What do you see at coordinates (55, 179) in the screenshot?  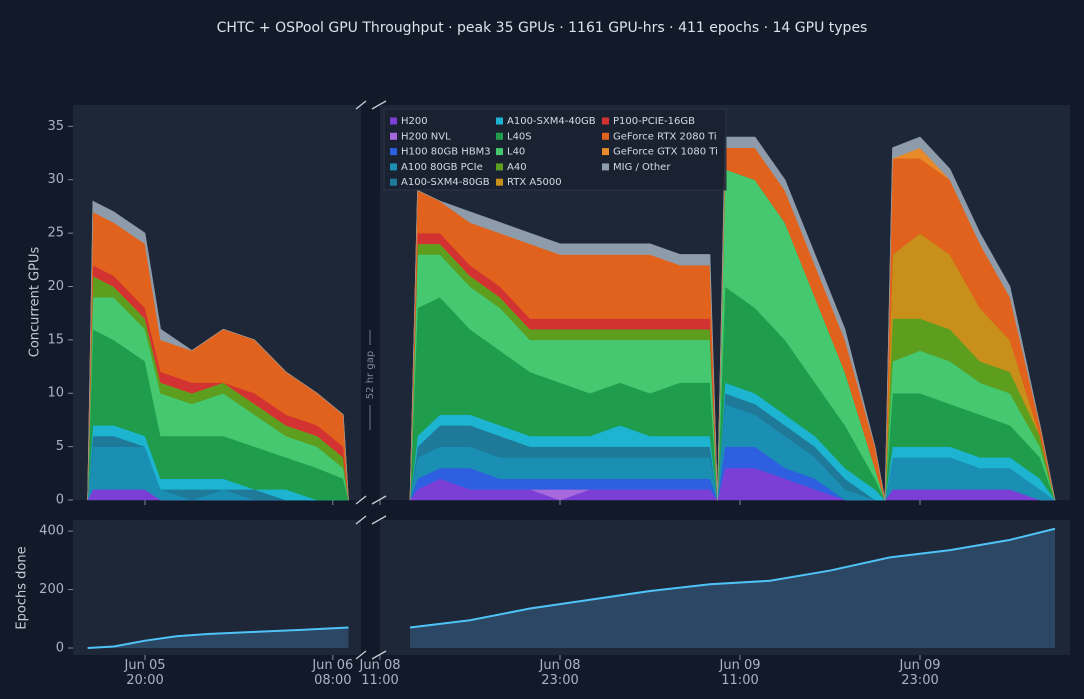 I see `y-tick-label: 30` at bounding box center [55, 179].